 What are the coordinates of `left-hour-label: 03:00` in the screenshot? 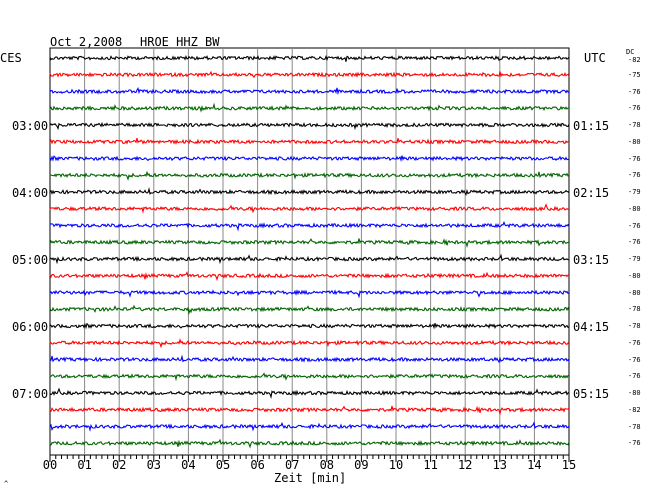 It's located at (30, 126).